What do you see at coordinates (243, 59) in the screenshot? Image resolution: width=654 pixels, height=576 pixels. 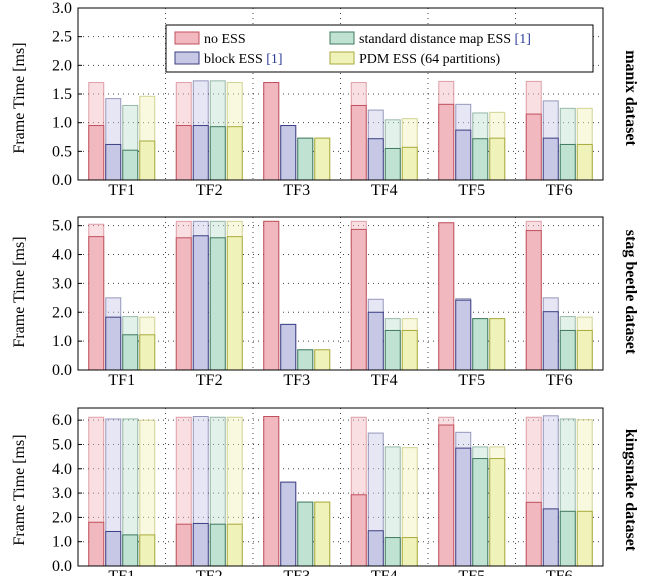 I see `legend-label-block-ess: block ESS [1]` at bounding box center [243, 59].